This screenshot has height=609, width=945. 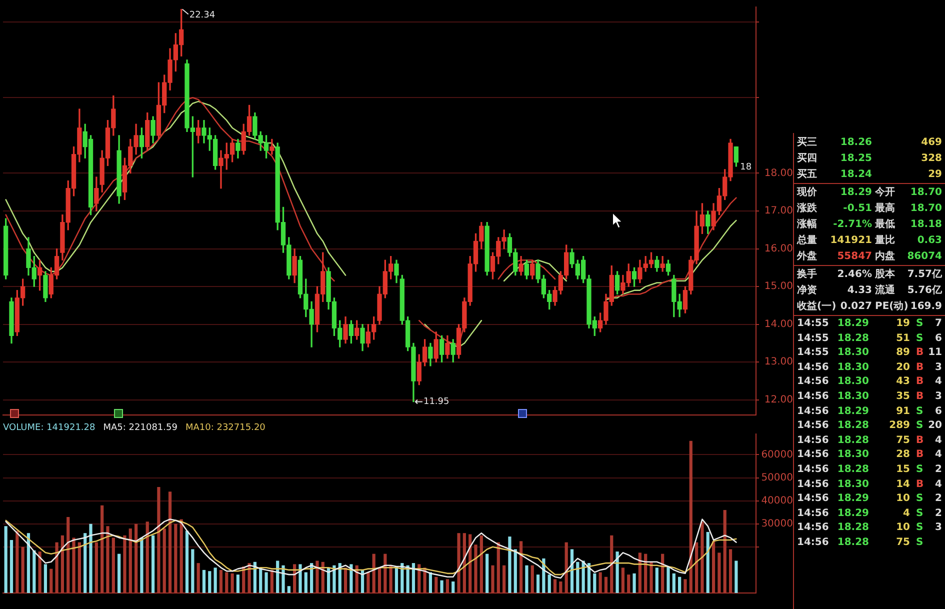 I want to click on text: 外盘, so click(x=807, y=256).